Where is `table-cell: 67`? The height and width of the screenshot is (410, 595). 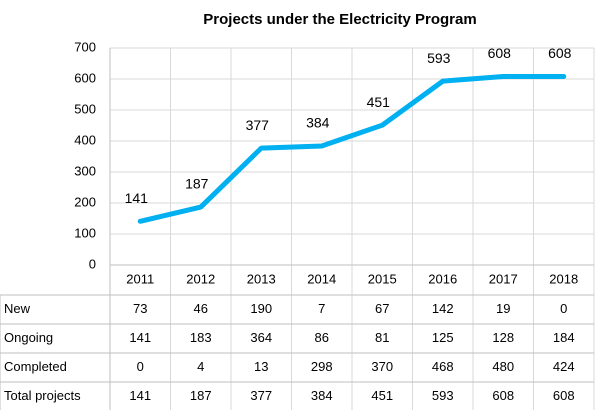 table-cell: 67 is located at coordinates (382, 308).